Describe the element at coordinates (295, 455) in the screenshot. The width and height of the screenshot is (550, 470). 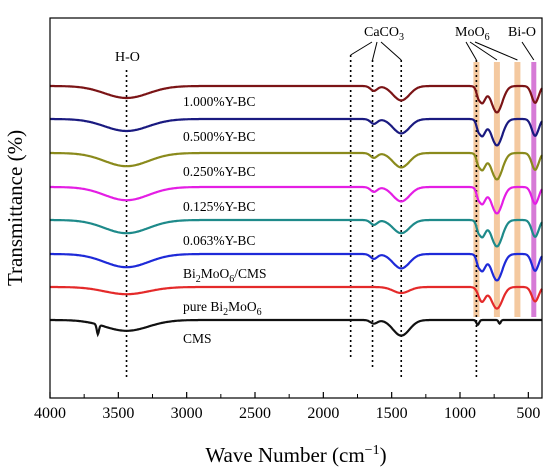
I see `x-axis-title: Wave Number (cm−1)` at that location.